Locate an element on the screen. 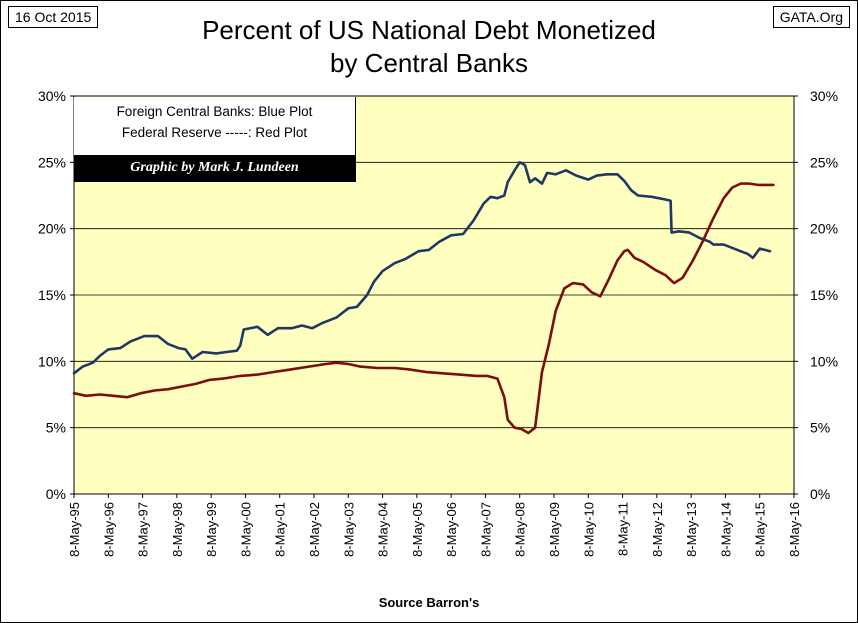 Image resolution: width=858 pixels, height=623 pixels. x-tick-label: 8-May-99 is located at coordinates (211, 529).